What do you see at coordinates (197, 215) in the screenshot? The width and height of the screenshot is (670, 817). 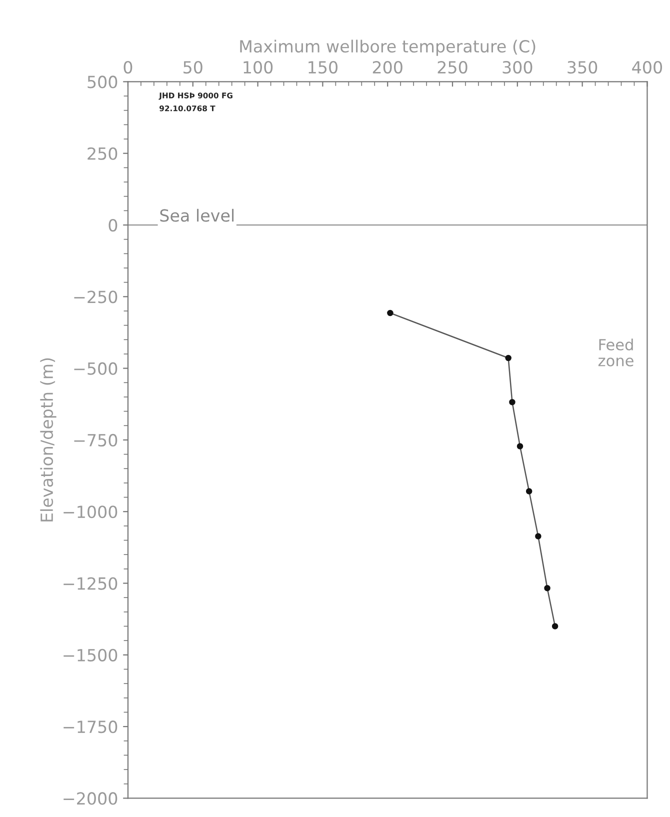 I see `ref-line-label: Sea level` at bounding box center [197, 215].